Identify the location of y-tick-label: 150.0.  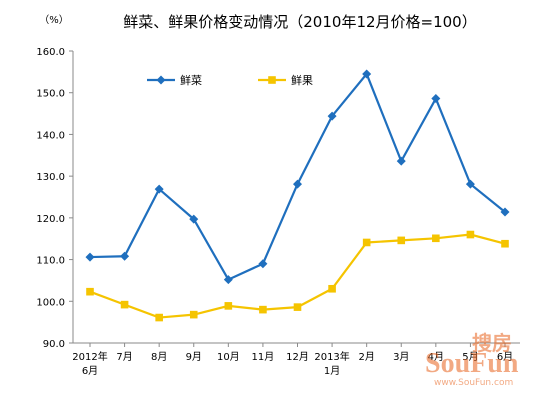
(50, 94).